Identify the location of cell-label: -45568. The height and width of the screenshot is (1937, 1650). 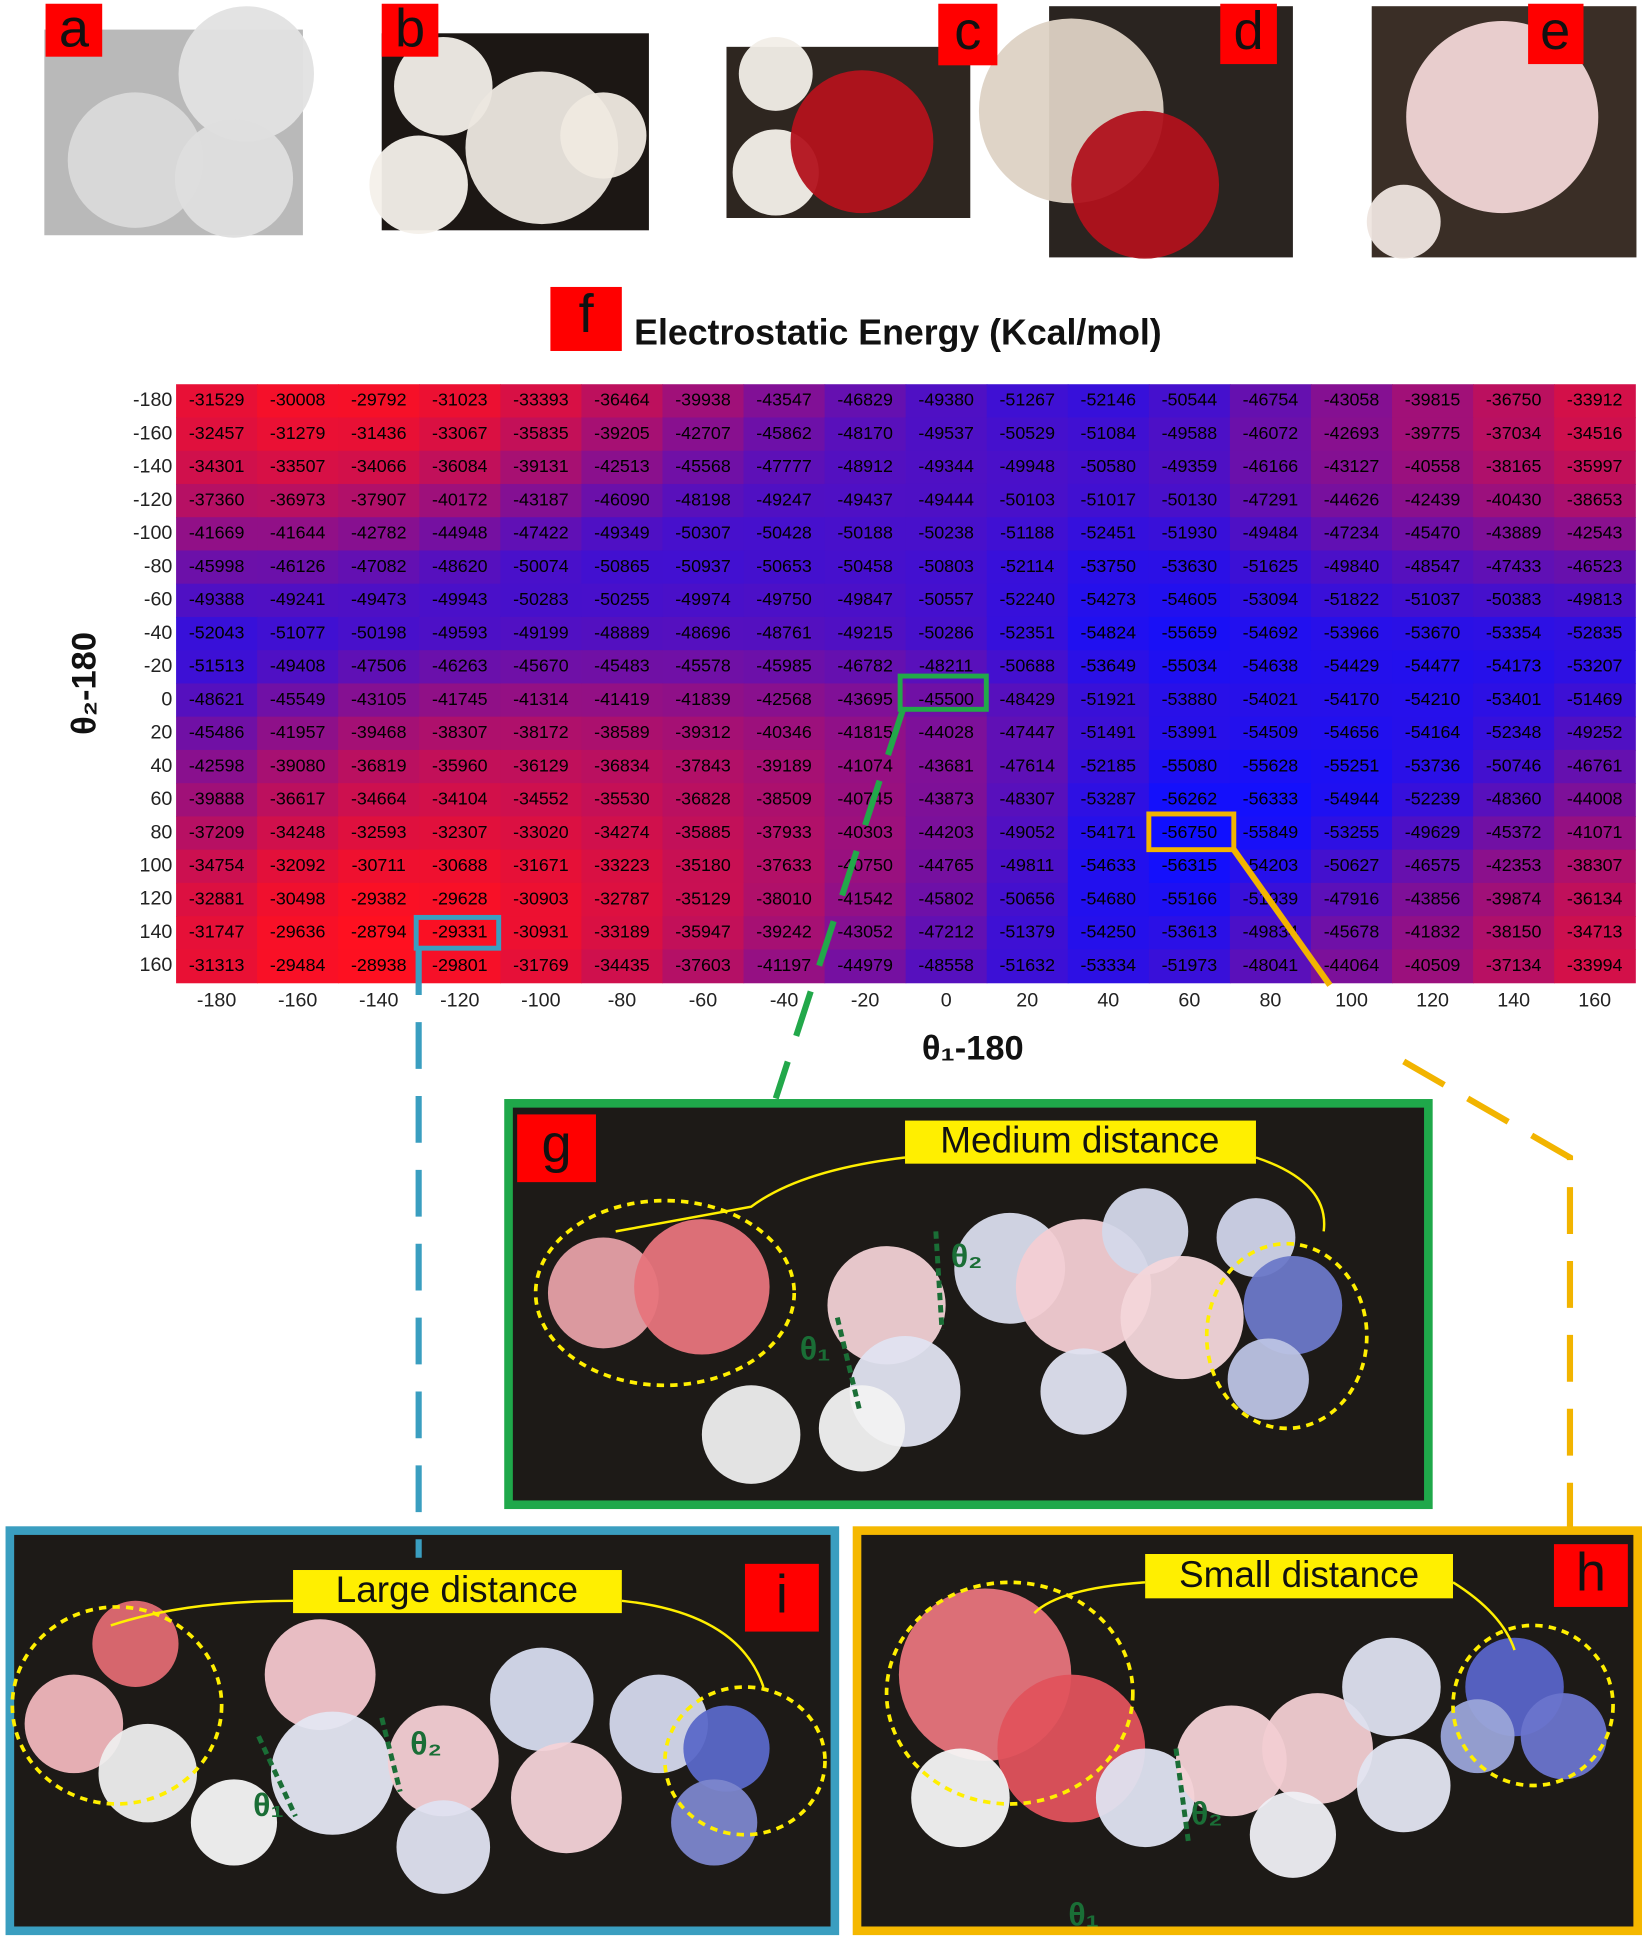
(703, 466).